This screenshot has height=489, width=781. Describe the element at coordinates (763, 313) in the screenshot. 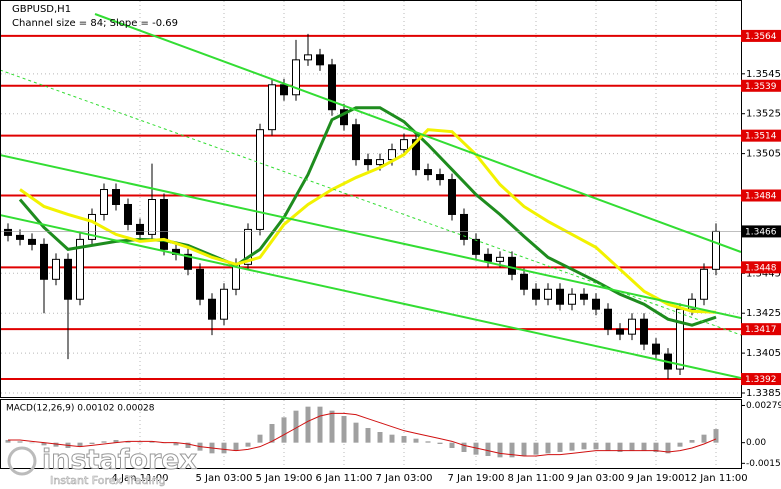

I see `y-tick-label: 1.3425` at that location.